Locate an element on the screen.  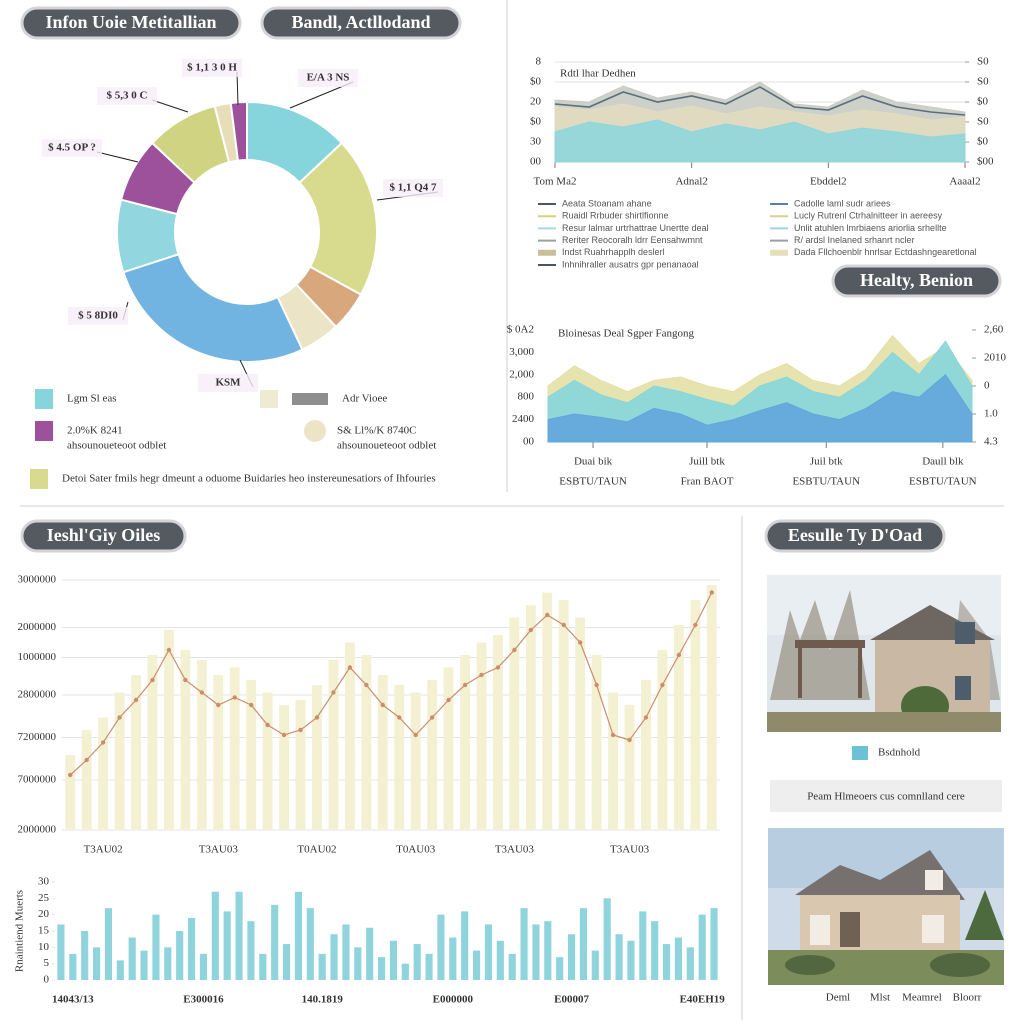
y-axis-label: Rnaintiend Muerts is located at coordinates (20, 931).